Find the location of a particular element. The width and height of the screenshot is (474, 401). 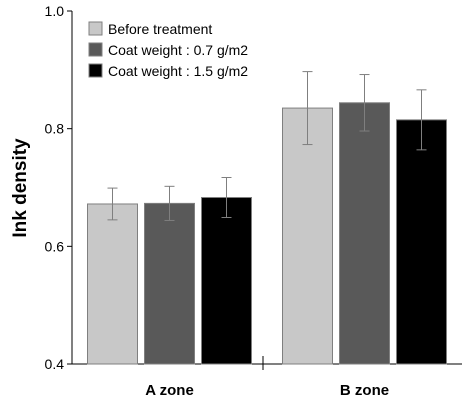

legend-label: Coat weight : 0.7 g/m2 is located at coordinates (178, 50).